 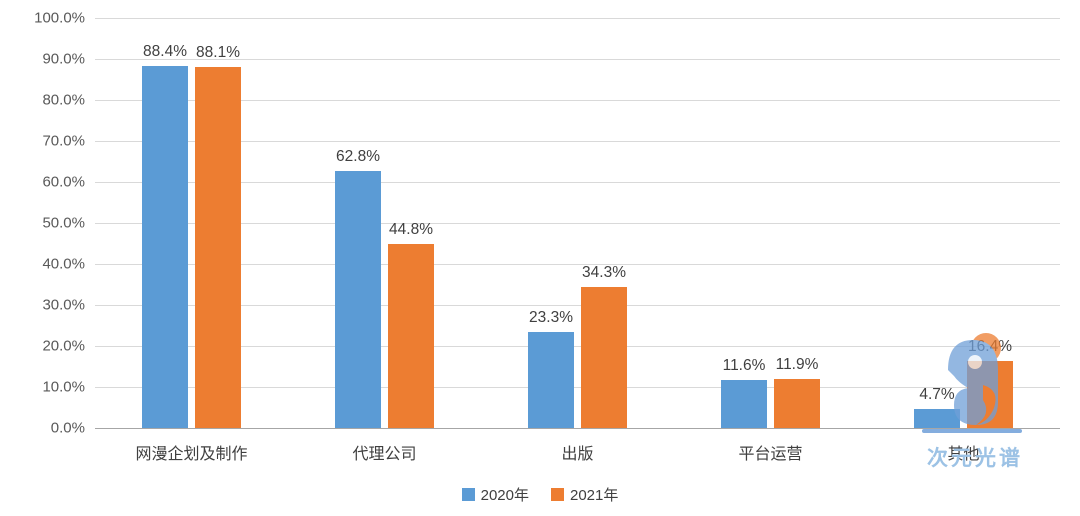 I want to click on bar-2021年-网漫企划及制作, so click(x=218, y=247).